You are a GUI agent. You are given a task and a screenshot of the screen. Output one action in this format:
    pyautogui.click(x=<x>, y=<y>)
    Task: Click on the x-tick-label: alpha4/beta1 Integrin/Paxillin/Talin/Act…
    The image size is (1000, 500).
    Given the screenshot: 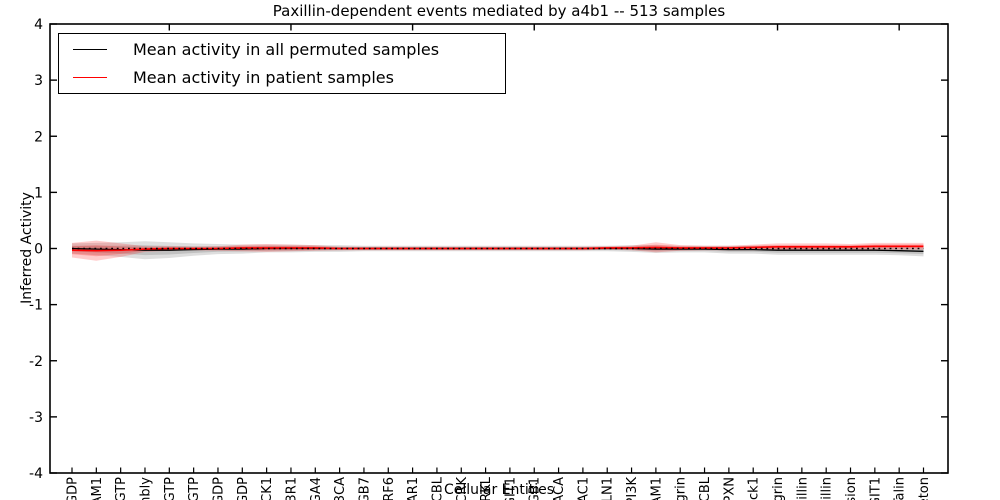 What is the action you would take?
    pyautogui.click(x=924, y=488)
    